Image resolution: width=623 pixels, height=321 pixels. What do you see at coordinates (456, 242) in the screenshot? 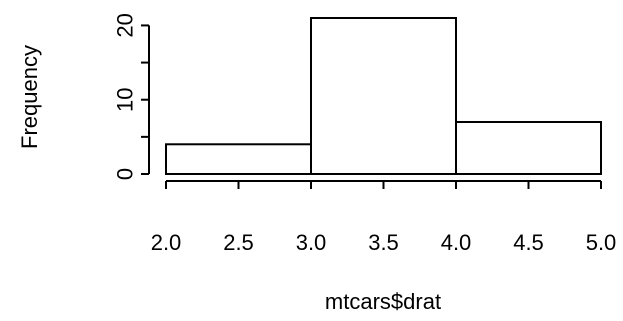
I see `x-tick-label-4: 4.0` at bounding box center [456, 242].